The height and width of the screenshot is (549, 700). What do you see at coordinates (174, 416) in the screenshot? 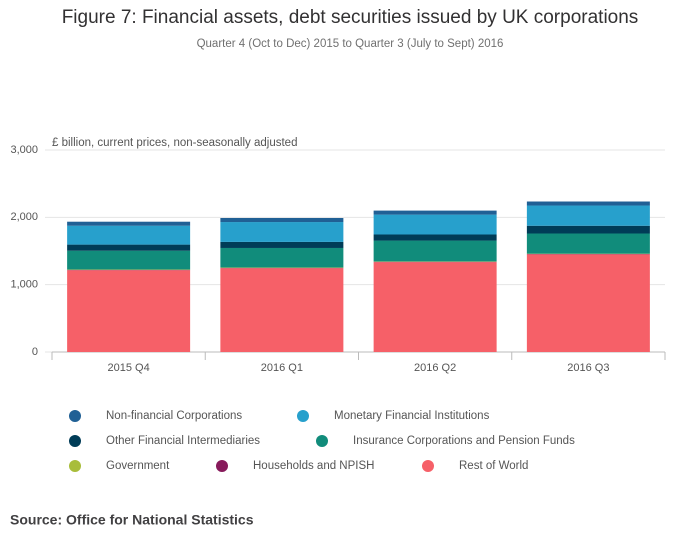
I see `legend-label: Non-financial Corporations` at bounding box center [174, 416].